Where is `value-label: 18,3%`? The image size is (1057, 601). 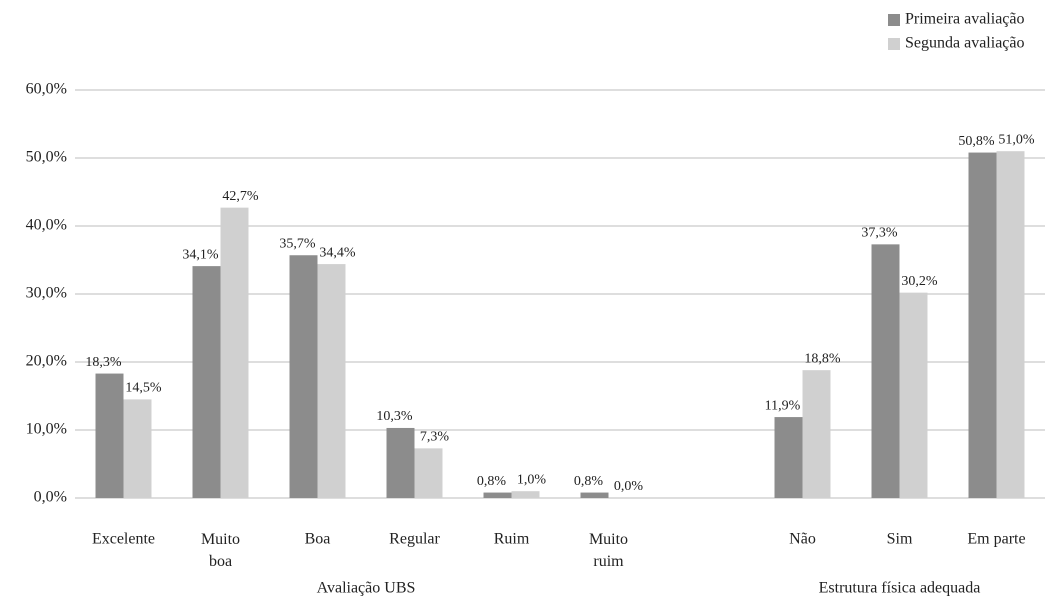 value-label: 18,3% is located at coordinates (103, 362).